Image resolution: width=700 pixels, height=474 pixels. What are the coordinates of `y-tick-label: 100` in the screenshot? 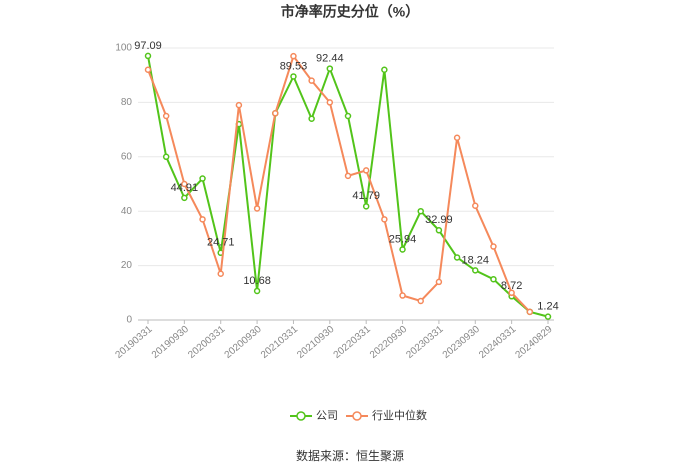 It's located at (123, 48).